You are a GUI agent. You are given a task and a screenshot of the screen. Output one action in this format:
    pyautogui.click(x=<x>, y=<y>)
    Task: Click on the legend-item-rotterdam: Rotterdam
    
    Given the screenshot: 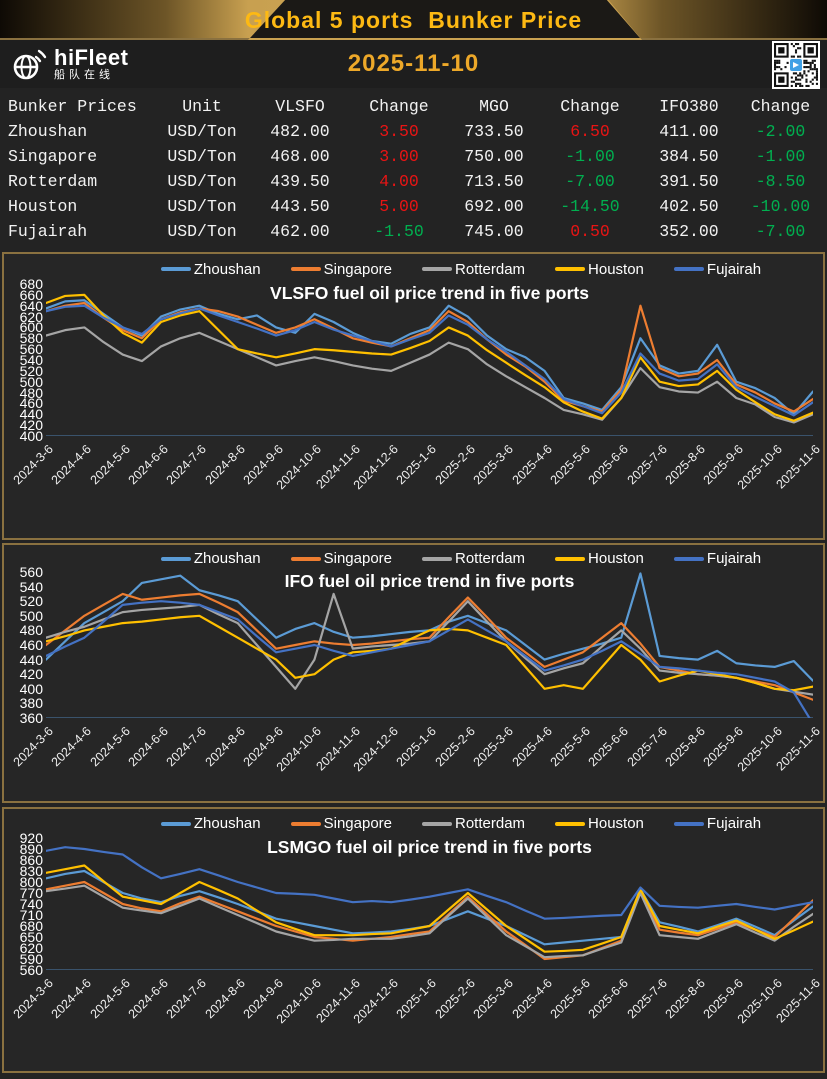 What is the action you would take?
    pyautogui.click(x=473, y=269)
    